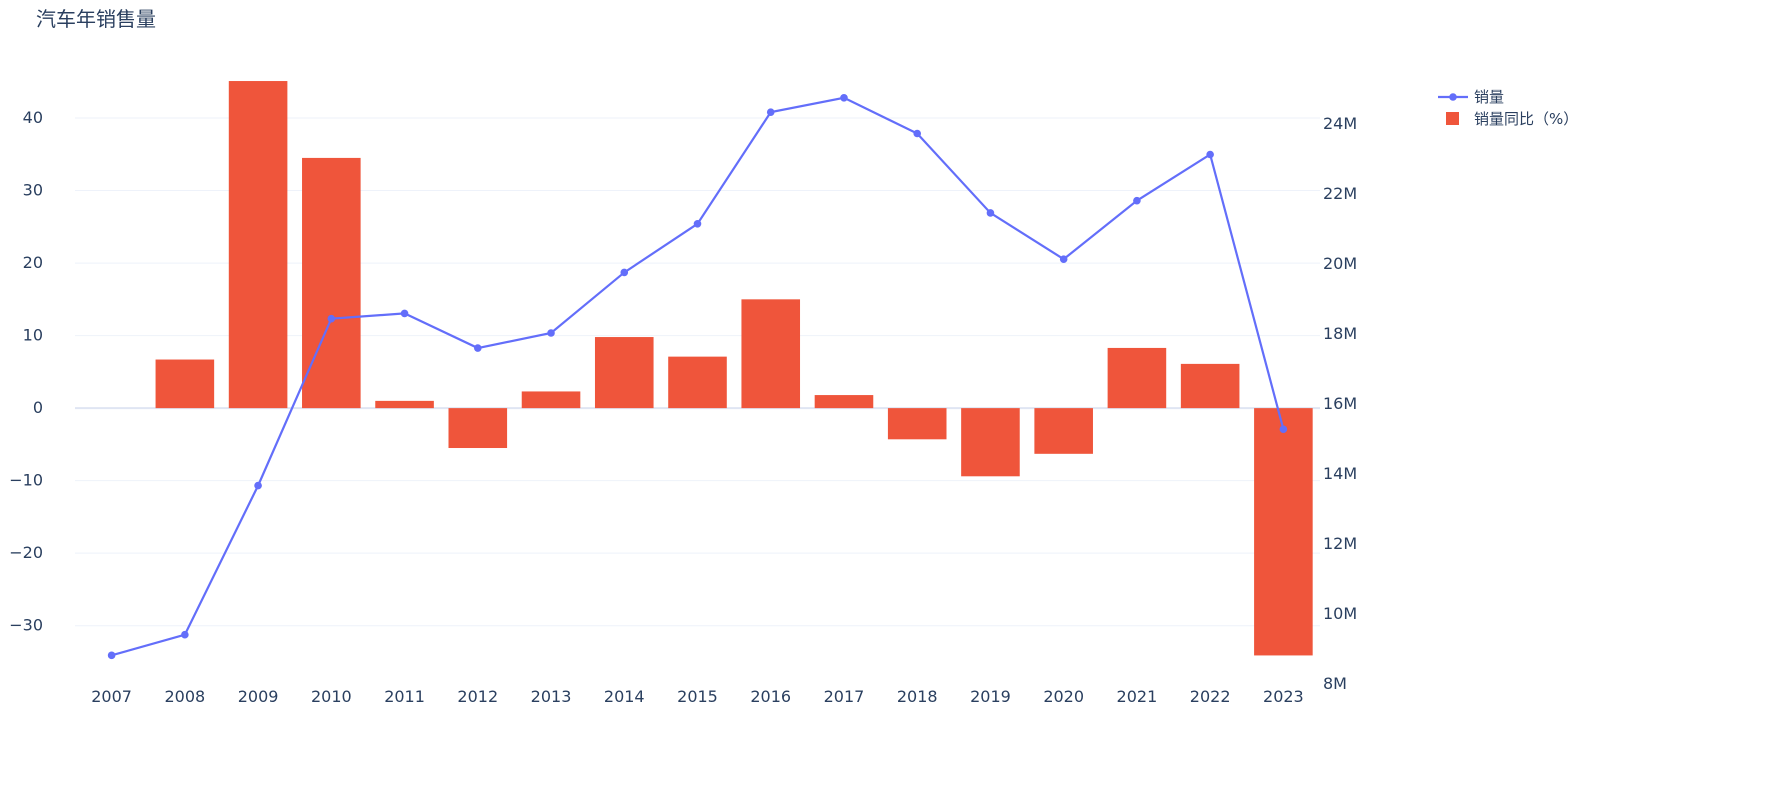 The image size is (1766, 810). What do you see at coordinates (1283, 429) in the screenshot?
I see `point-2023` at bounding box center [1283, 429].